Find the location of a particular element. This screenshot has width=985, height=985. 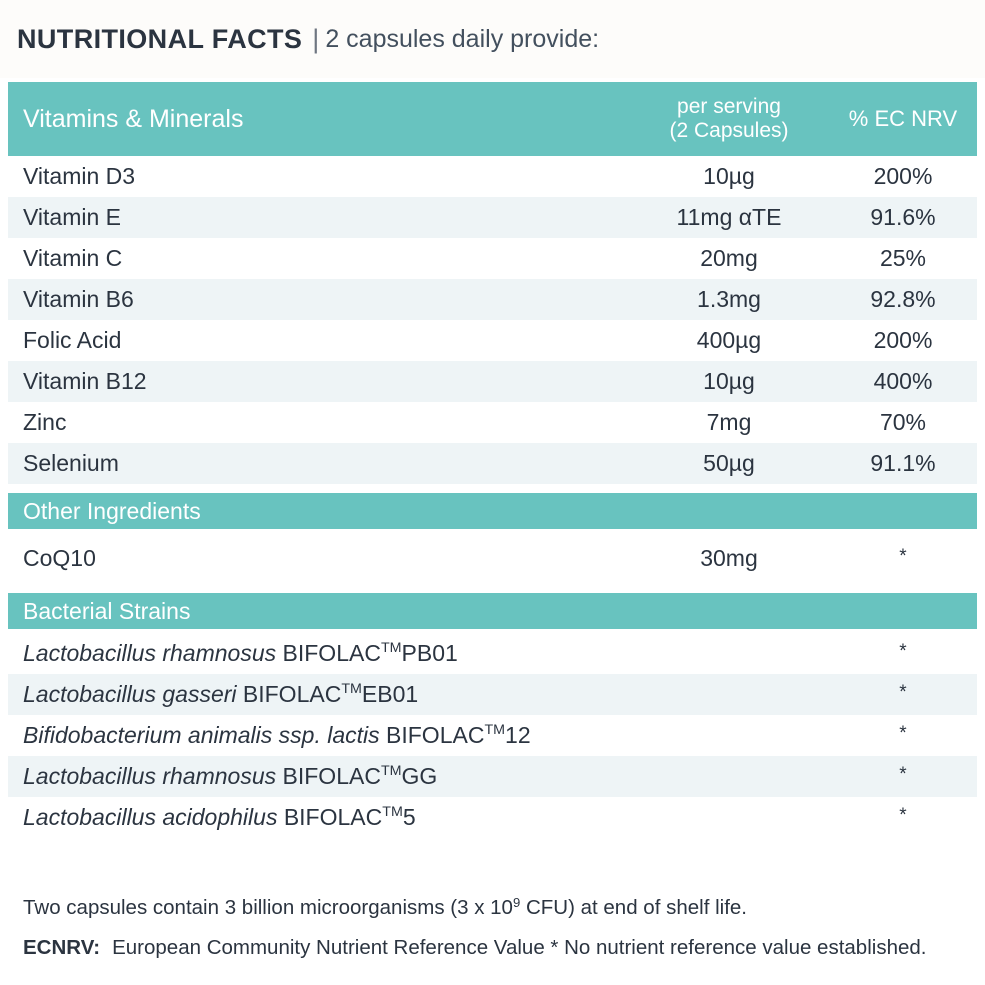

table-row: Selenium 50µg 91.1% is located at coordinates (492, 463).